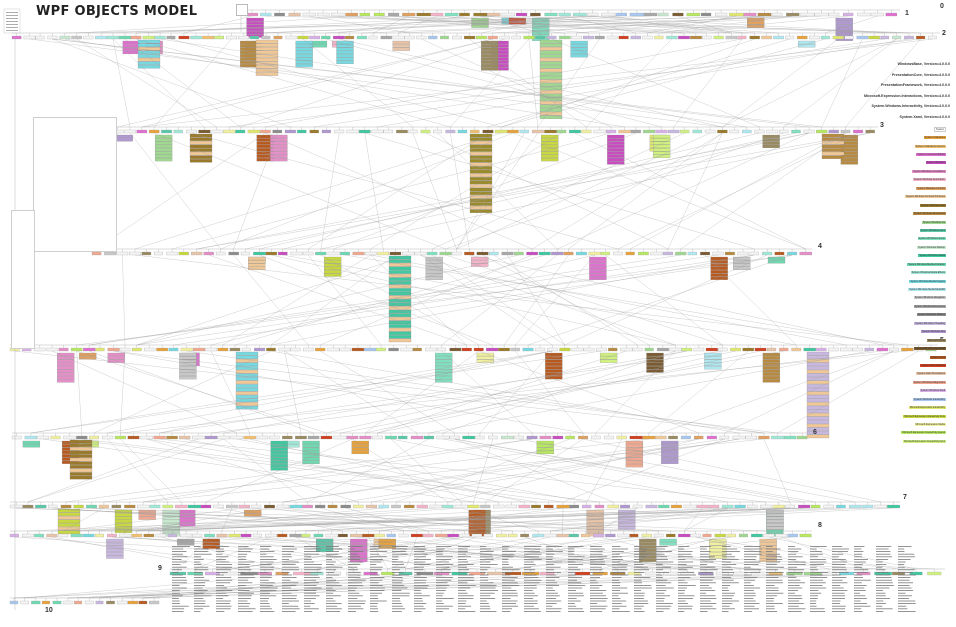 The width and height of the screenshot is (956, 627). What do you see at coordinates (929, 214) in the screenshot?
I see `namespace-legend-label: System.Windows.Documents` at bounding box center [929, 214].